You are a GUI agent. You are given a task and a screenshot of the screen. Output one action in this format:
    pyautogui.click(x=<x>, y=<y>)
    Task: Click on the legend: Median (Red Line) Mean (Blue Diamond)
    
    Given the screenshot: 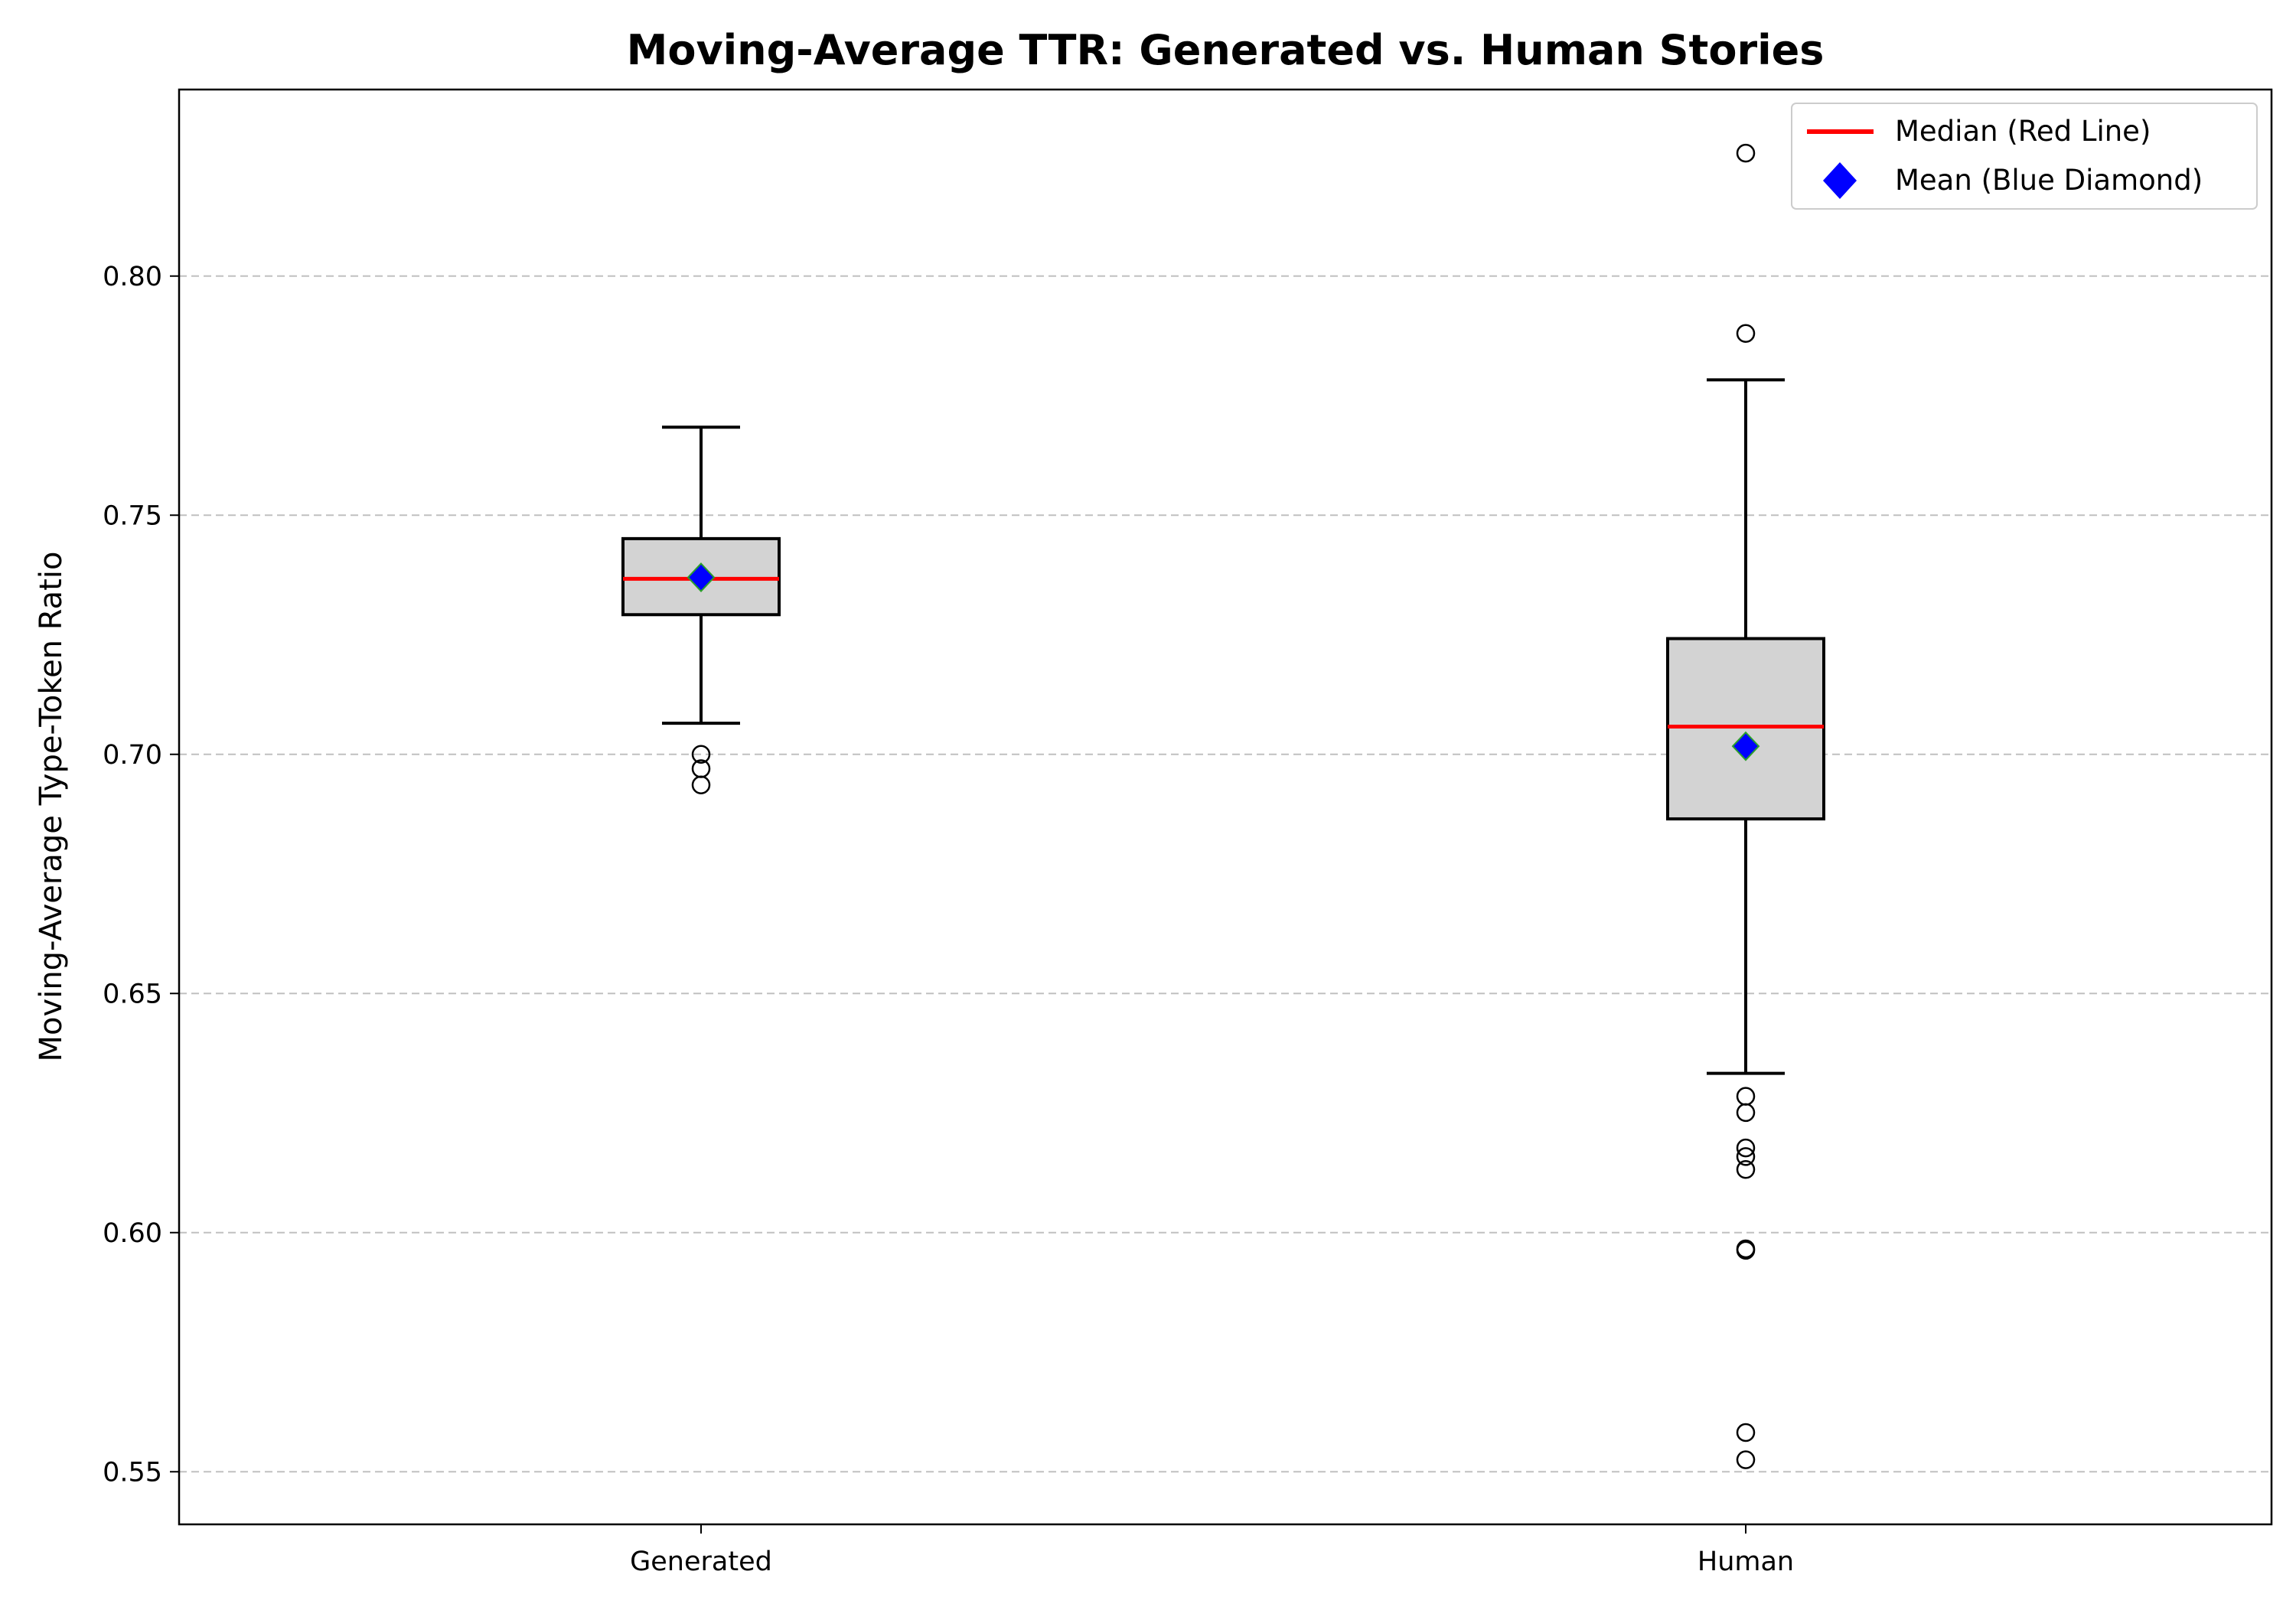 What is the action you would take?
    pyautogui.click(x=2024, y=157)
    